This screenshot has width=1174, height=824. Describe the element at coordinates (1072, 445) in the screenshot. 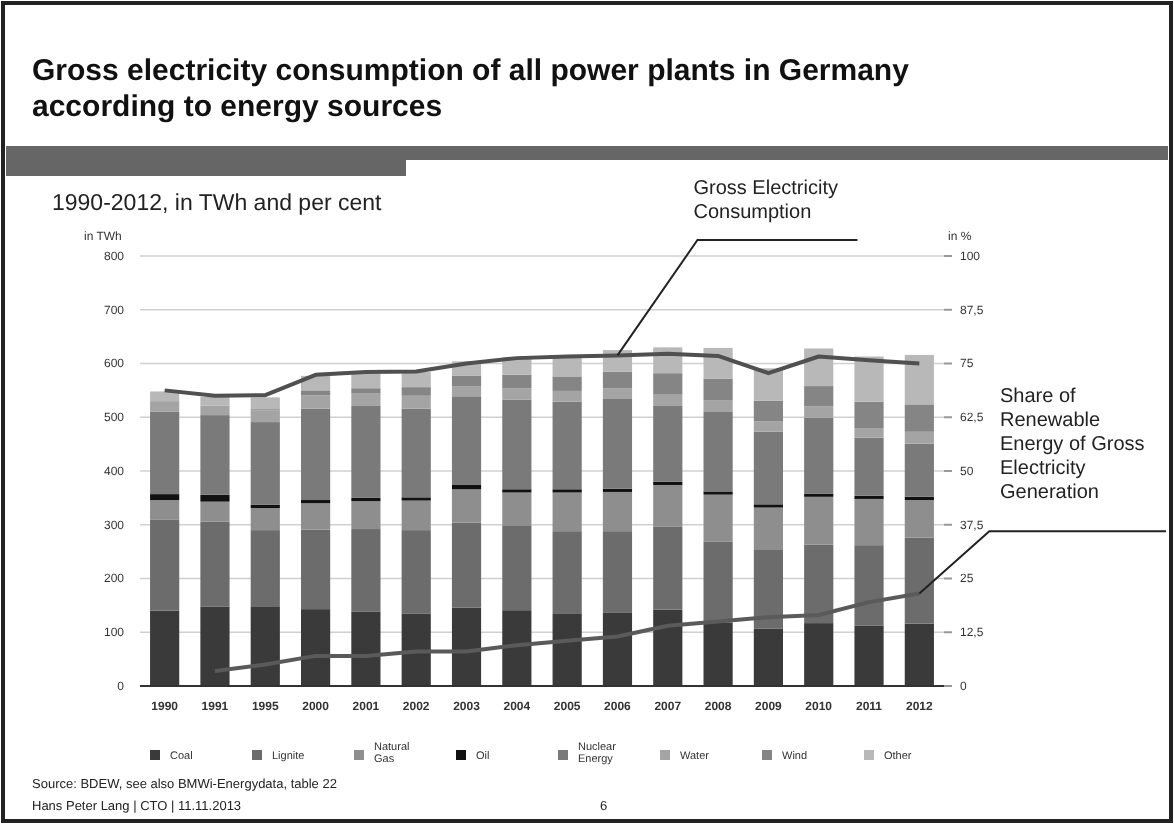

I see `text: Share of Renewable Energy of Gross Electricity Generation` at that location.